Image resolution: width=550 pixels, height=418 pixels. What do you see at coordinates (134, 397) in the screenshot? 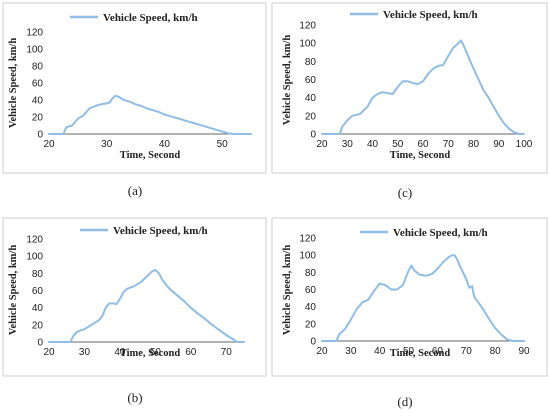
I see `panel-label: (b)` at bounding box center [134, 397].